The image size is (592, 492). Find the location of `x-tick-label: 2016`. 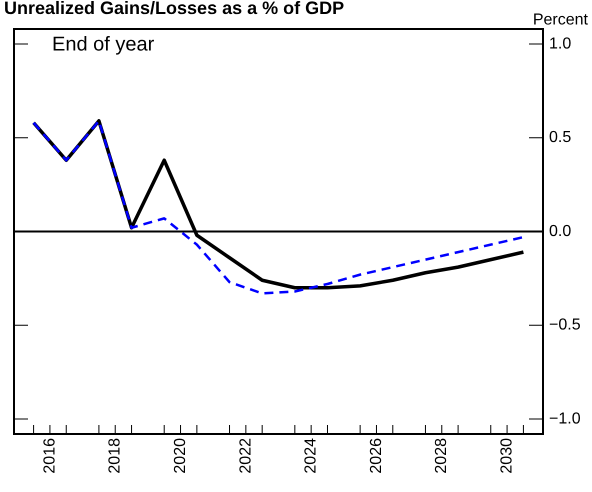

x-tick-label: 2016 is located at coordinates (49, 456).